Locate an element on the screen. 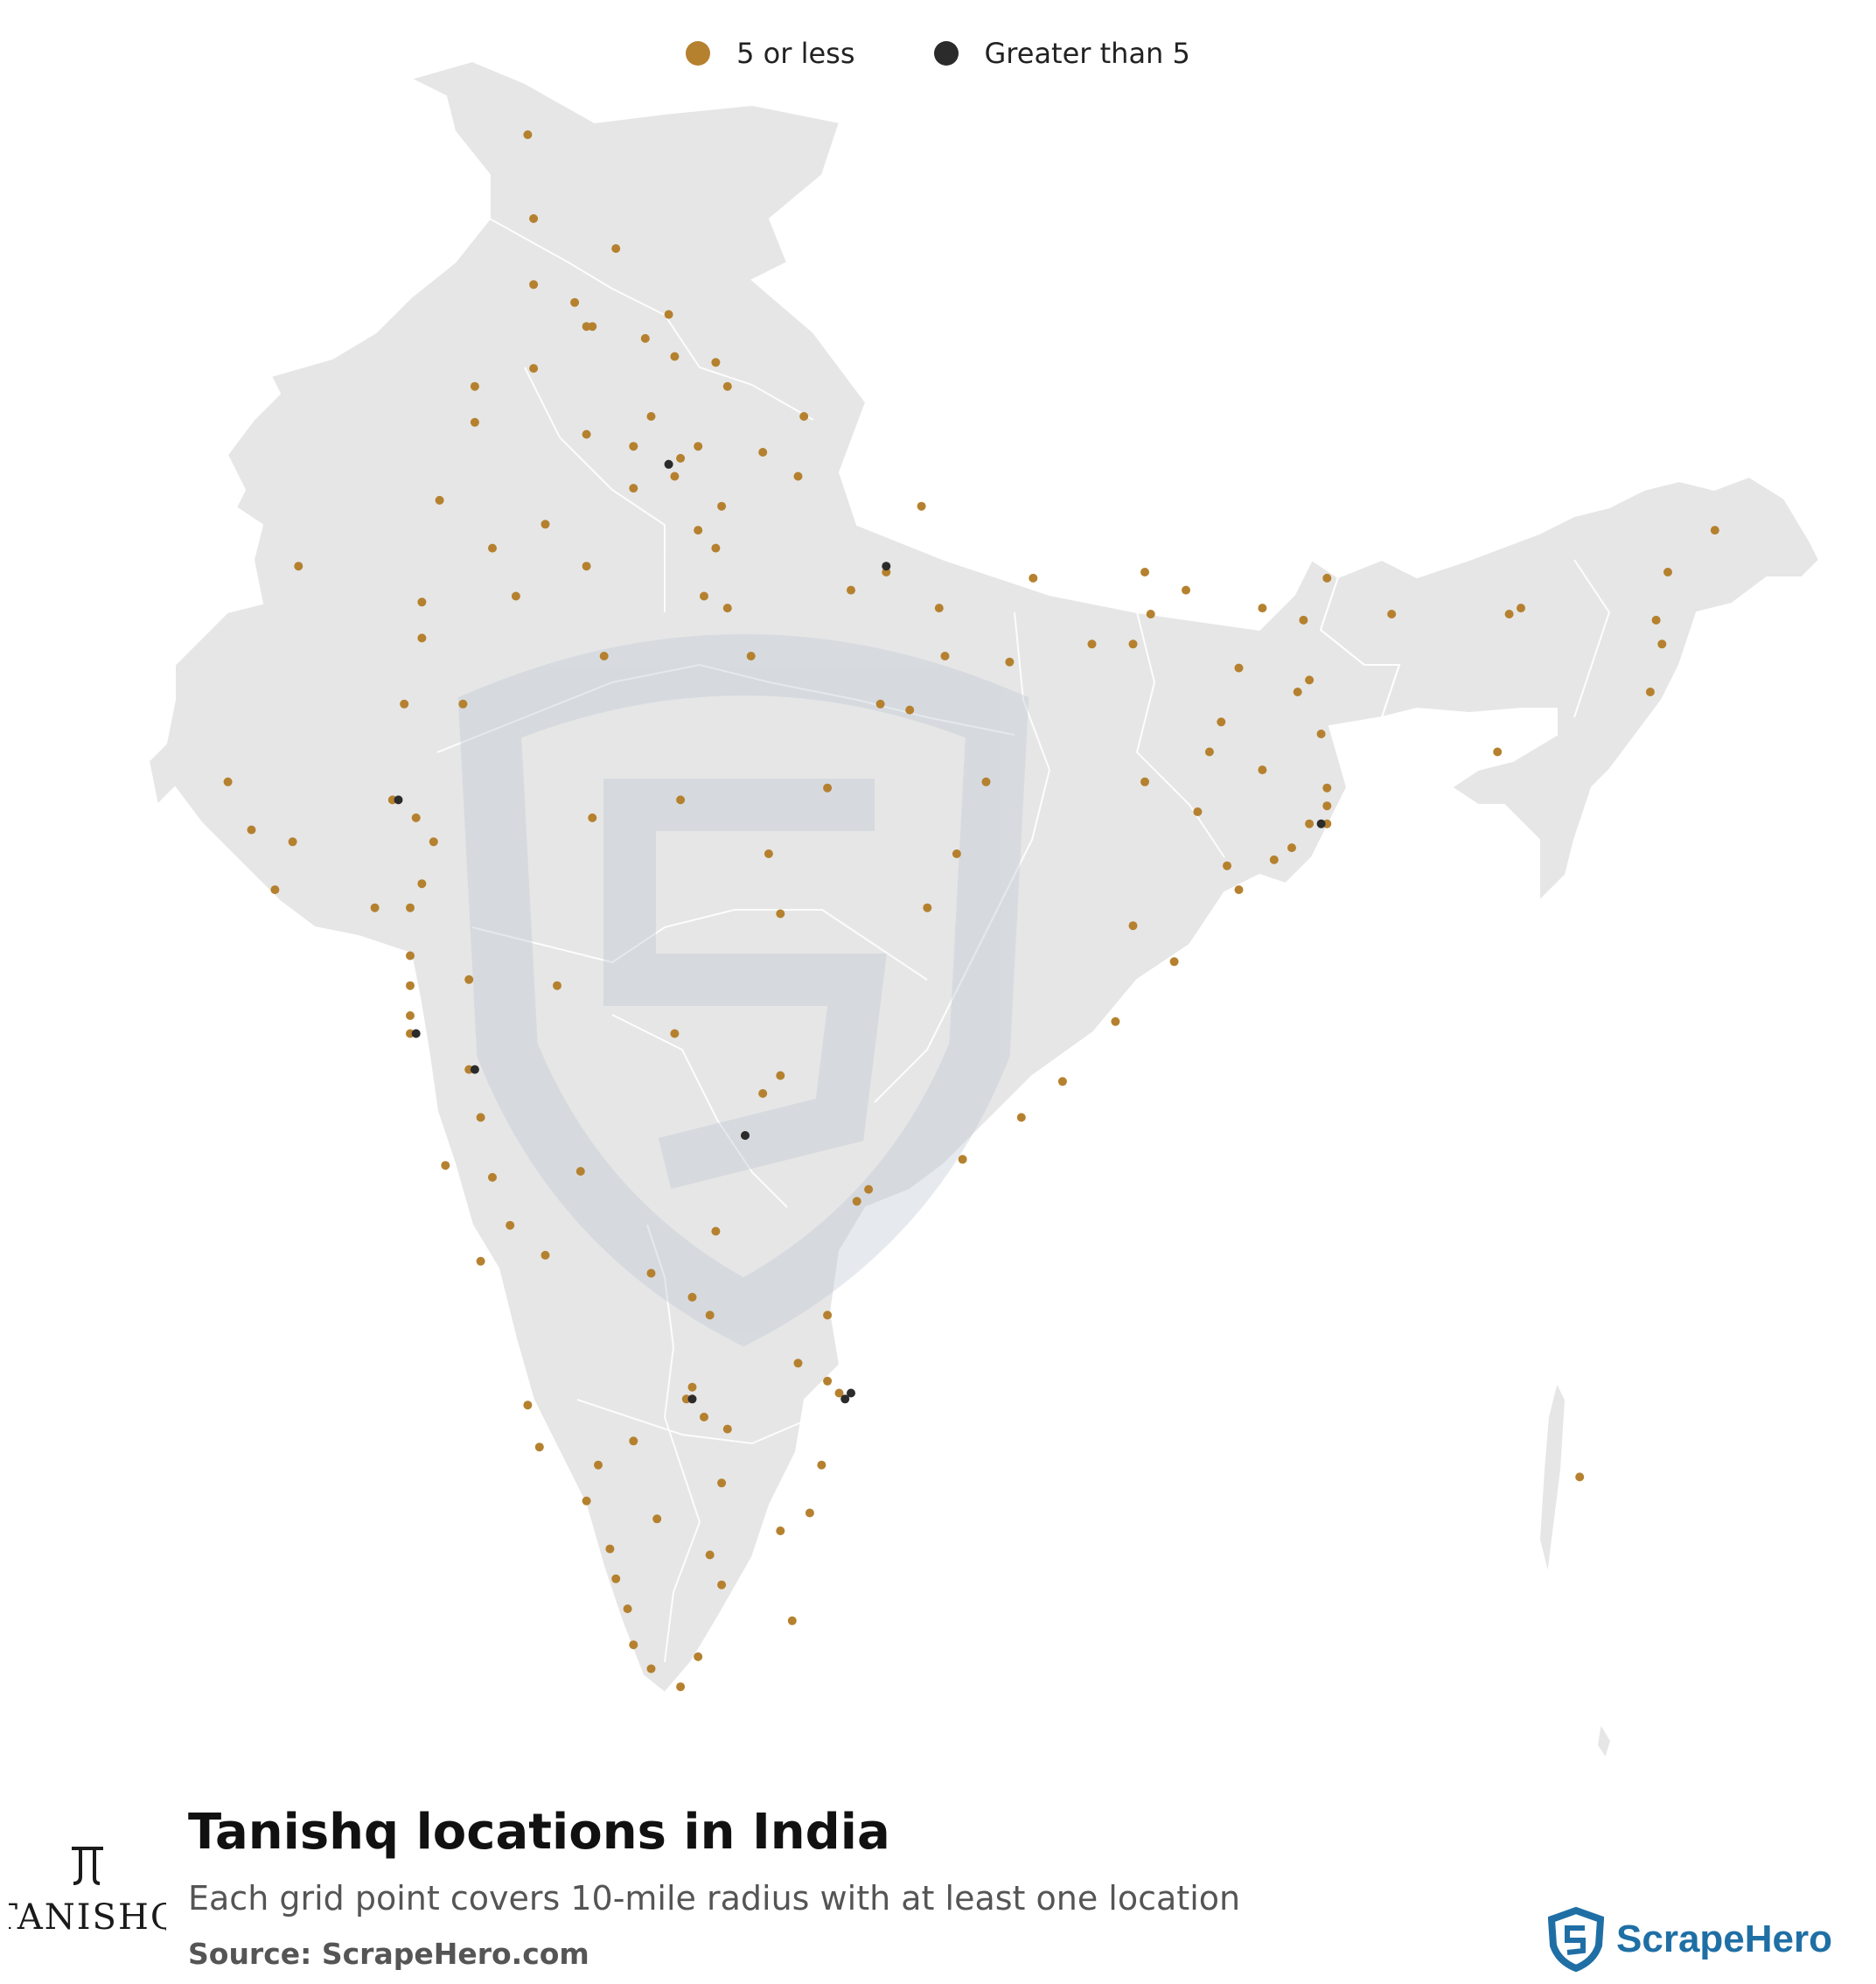  tanishq-logo: TANISHQ is located at coordinates (89, 1889).